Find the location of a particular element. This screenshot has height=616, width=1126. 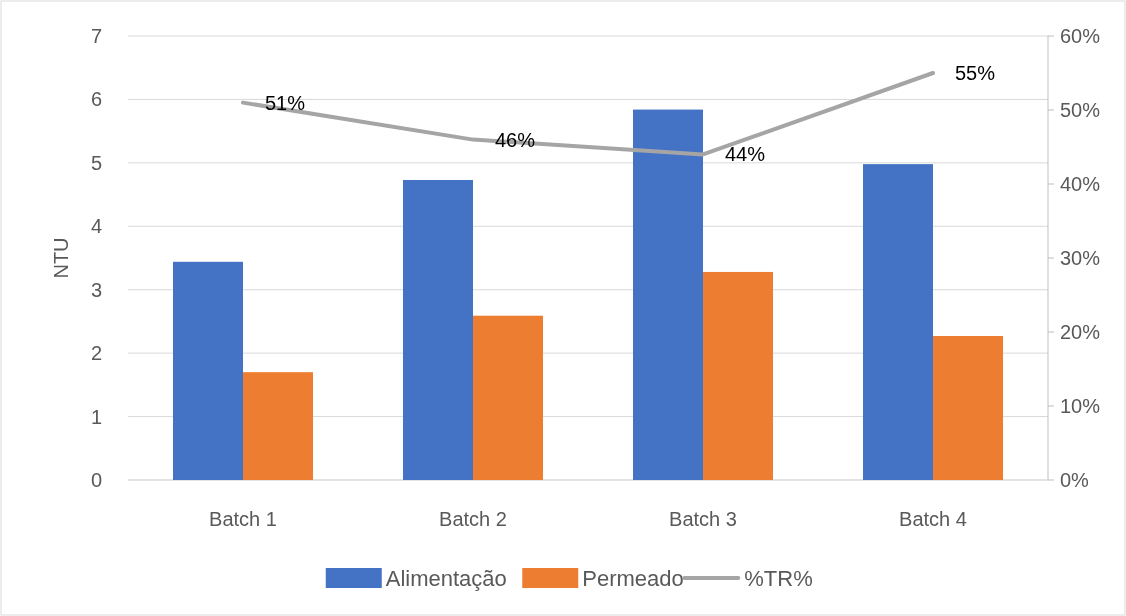

x-tick-label: Batch 4 is located at coordinates (933, 519).